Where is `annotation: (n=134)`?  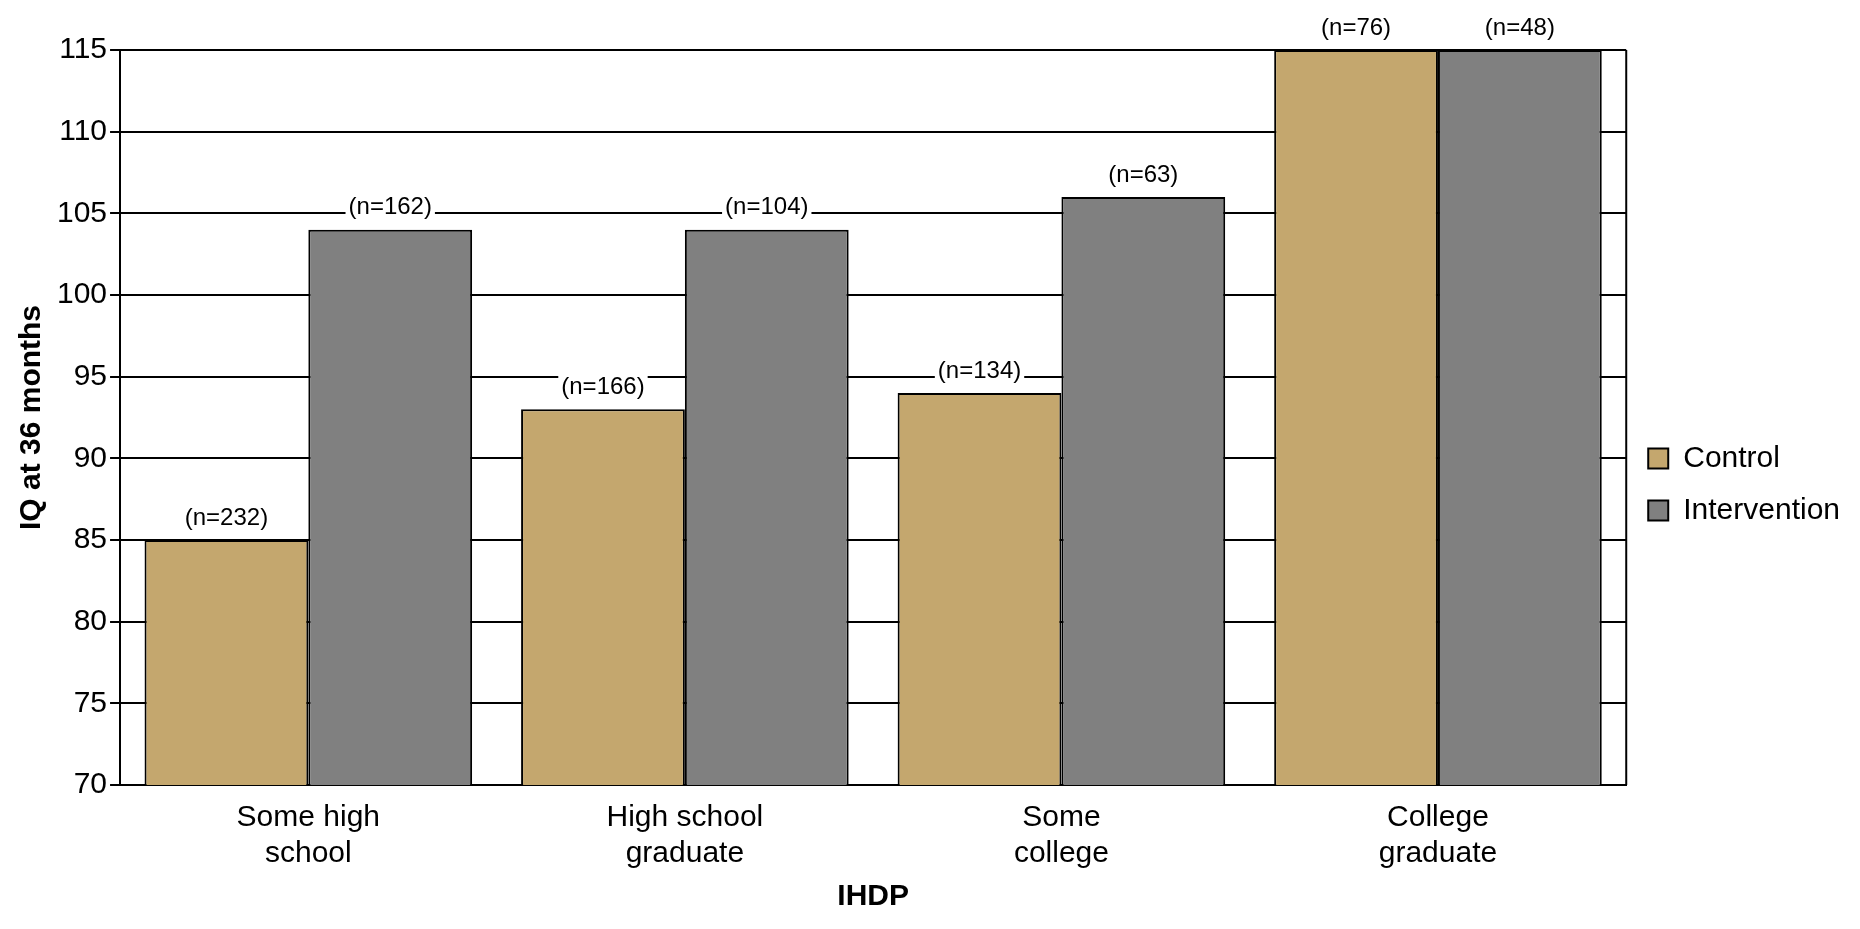 annotation: (n=134) is located at coordinates (979, 369).